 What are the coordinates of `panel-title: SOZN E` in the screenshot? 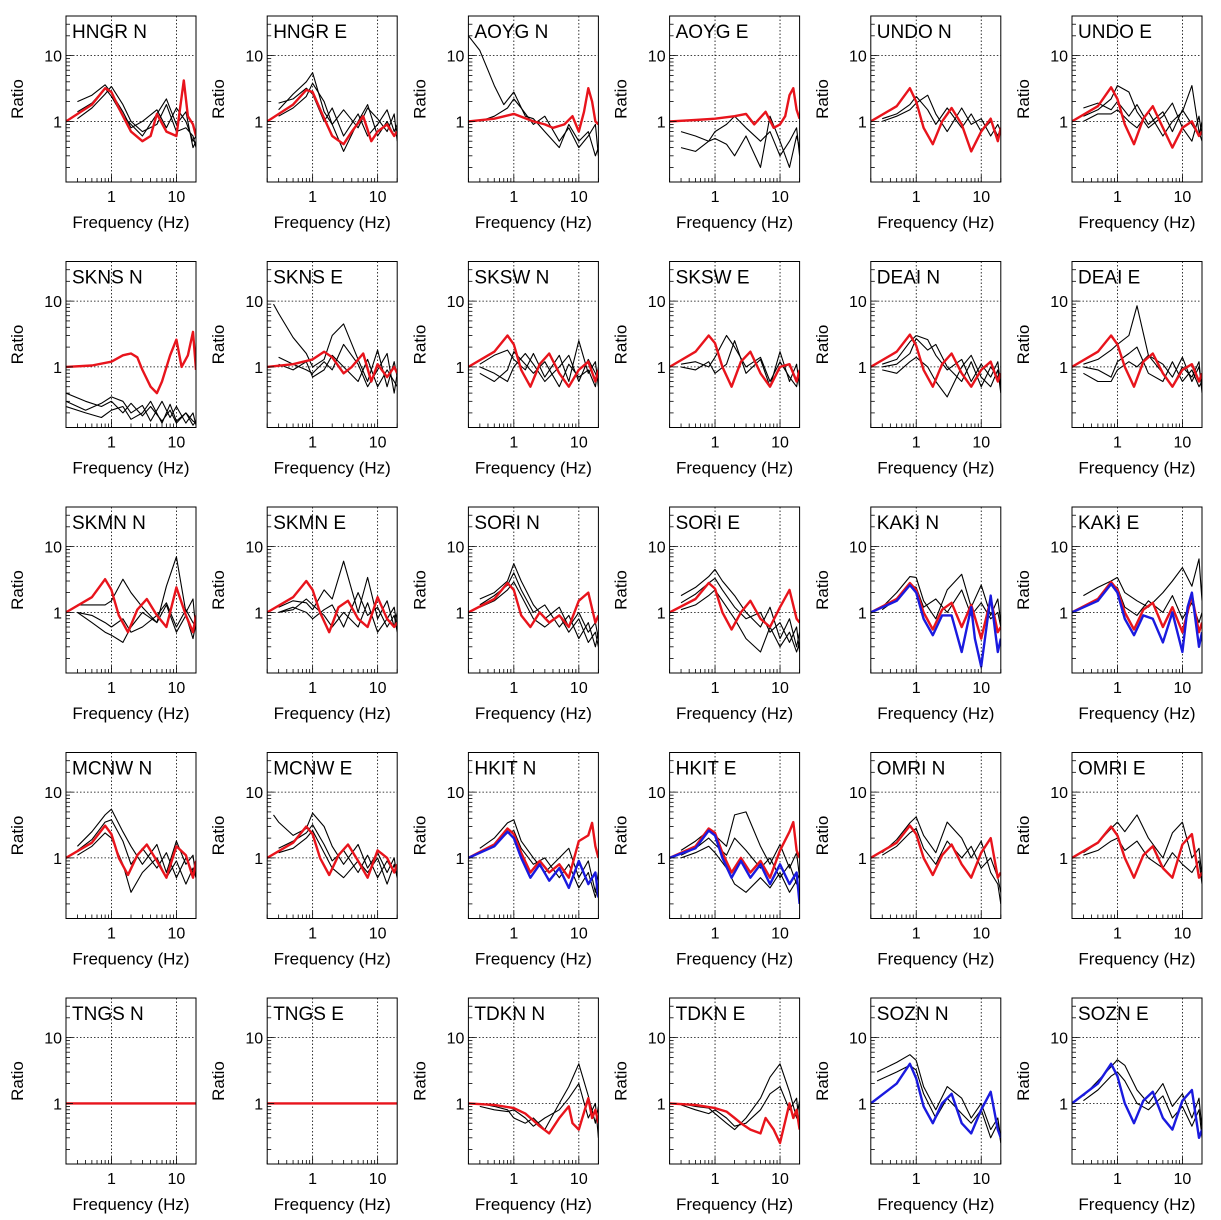 It's located at (1113, 1014).